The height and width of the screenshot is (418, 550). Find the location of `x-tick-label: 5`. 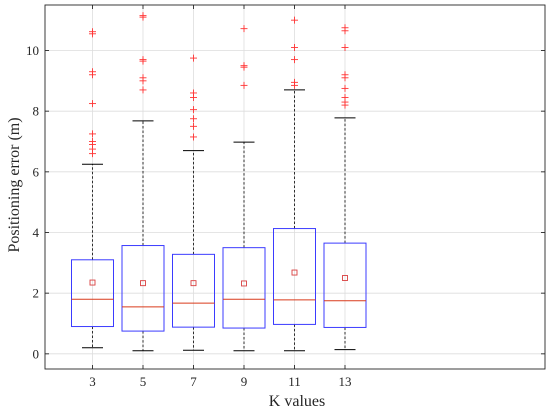

x-tick-label: 5 is located at coordinates (143, 381).